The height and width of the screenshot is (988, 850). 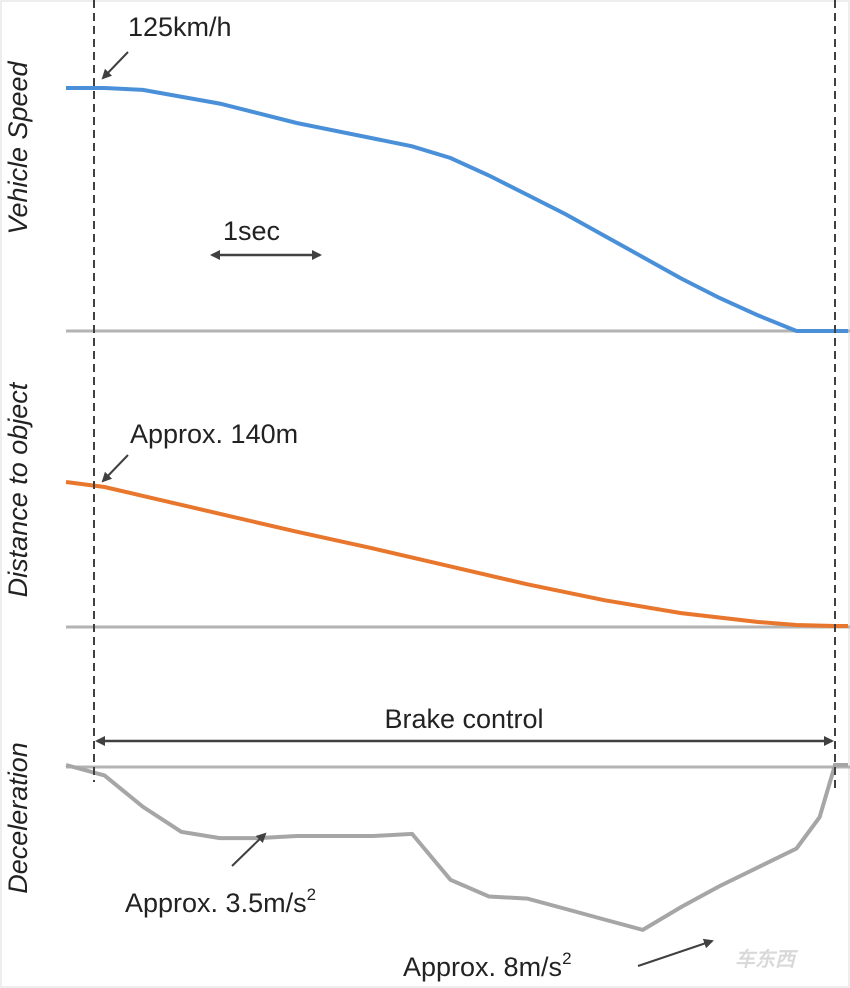 I want to click on decel-3-5-superscript: 2, so click(x=311, y=894).